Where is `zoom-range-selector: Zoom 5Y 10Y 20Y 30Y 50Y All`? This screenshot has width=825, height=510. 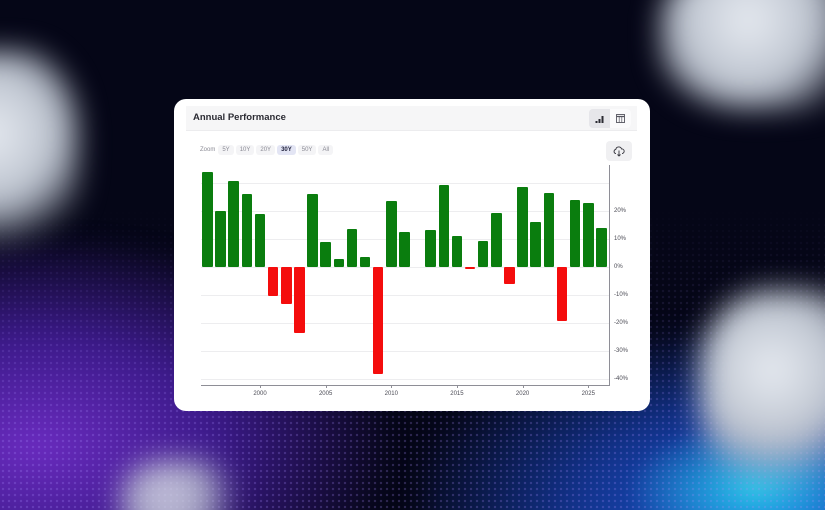
zoom-range-selector: Zoom 5Y 10Y 20Y 30Y 50Y All is located at coordinates (267, 150).